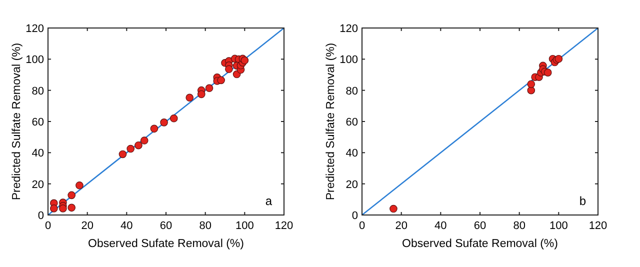 This screenshot has height=267, width=640. I want to click on annotation: b, so click(582, 201).